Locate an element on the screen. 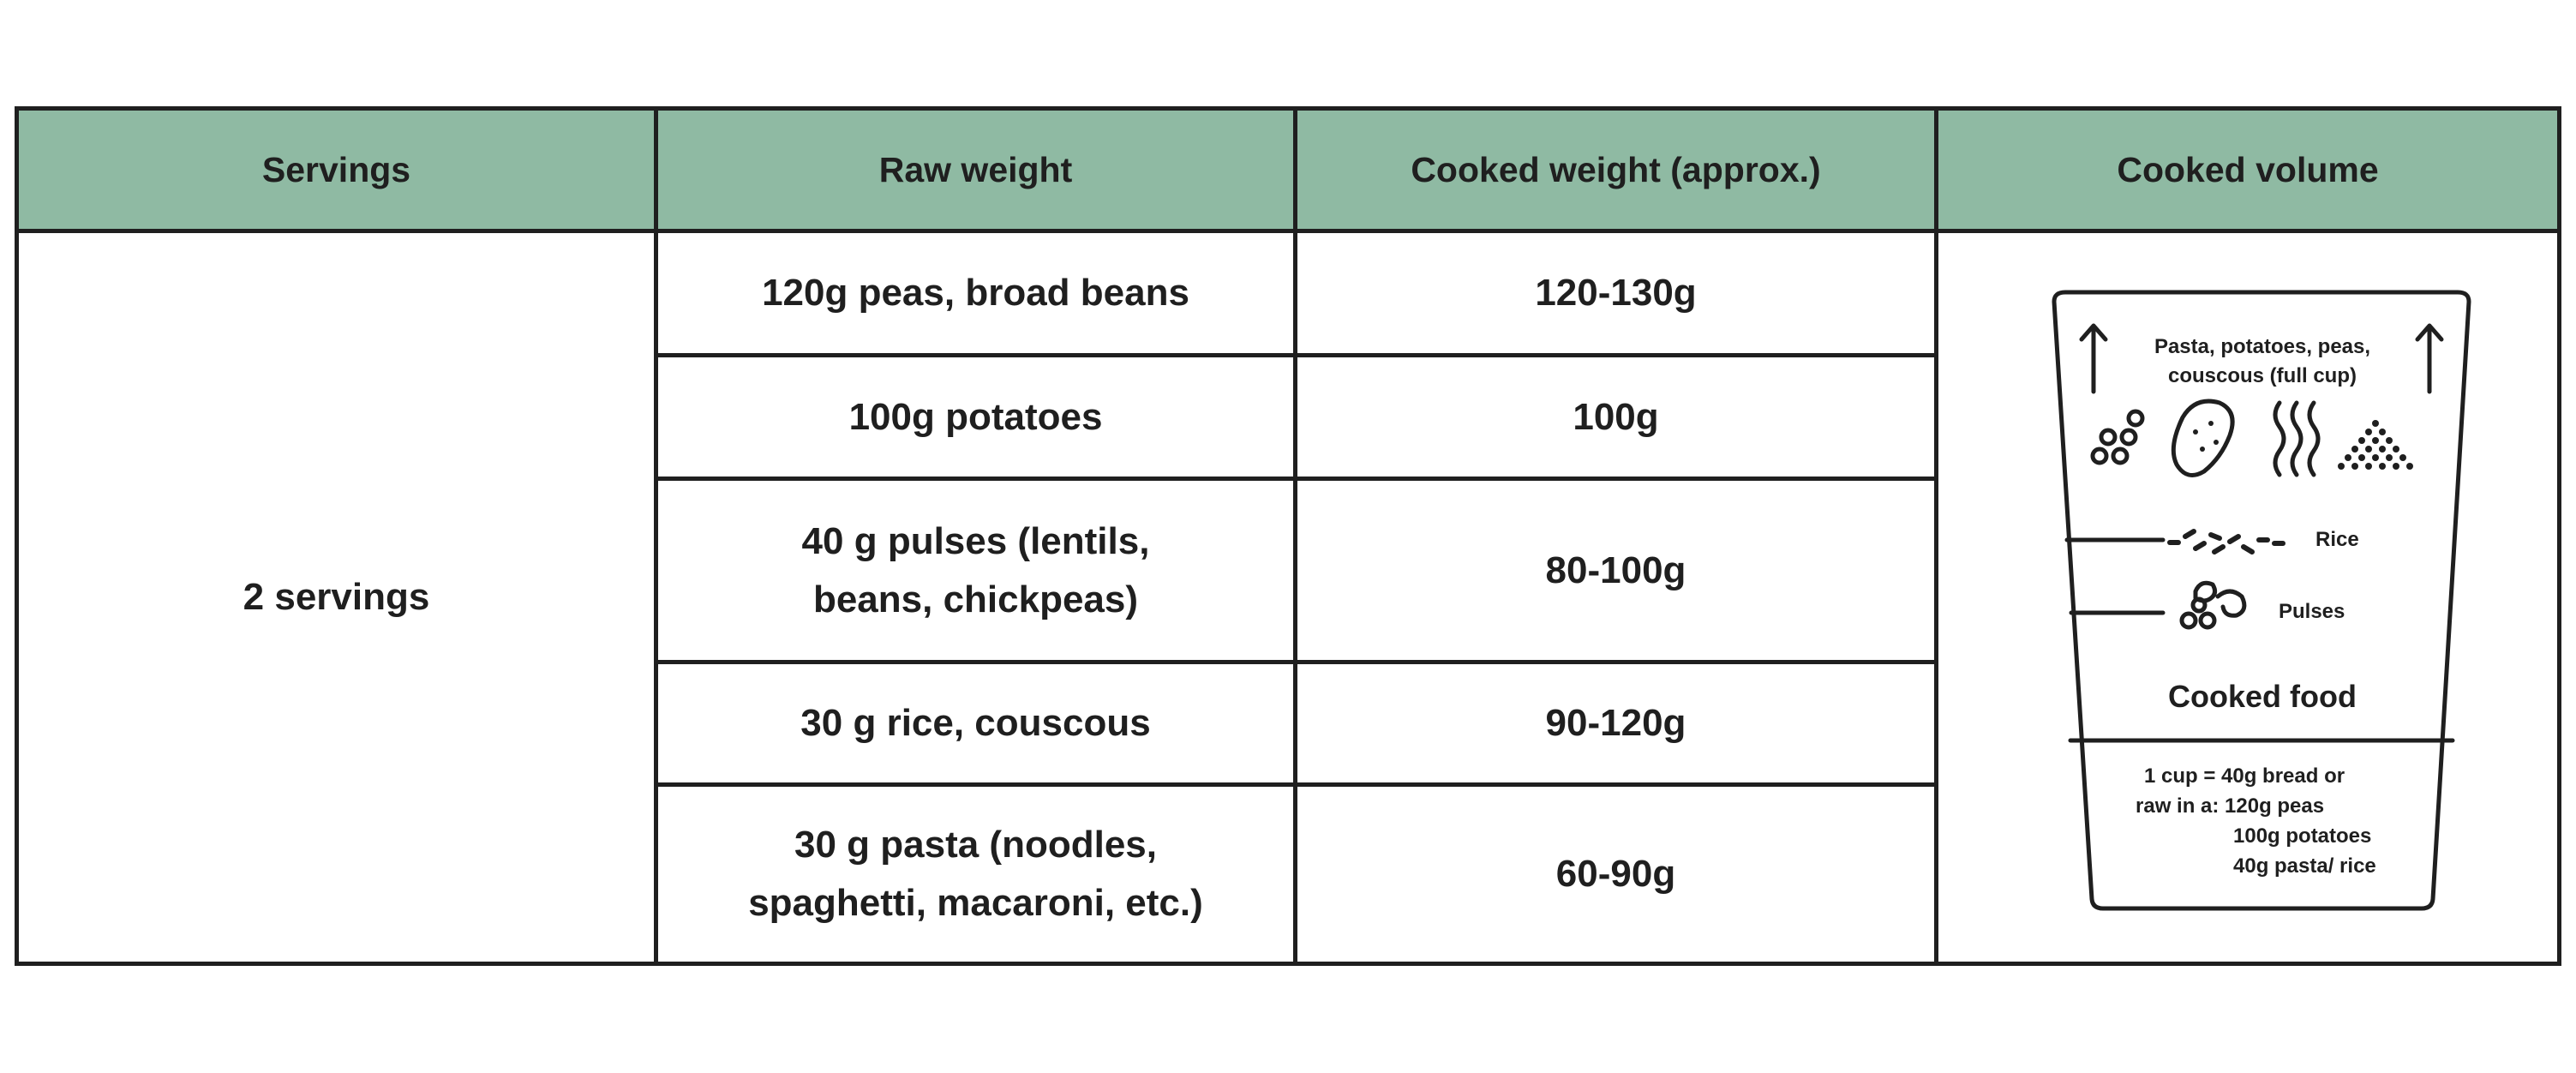 The height and width of the screenshot is (1073, 2576). raw-weight-line: 40 g pulses (lentils, is located at coordinates (975, 540).